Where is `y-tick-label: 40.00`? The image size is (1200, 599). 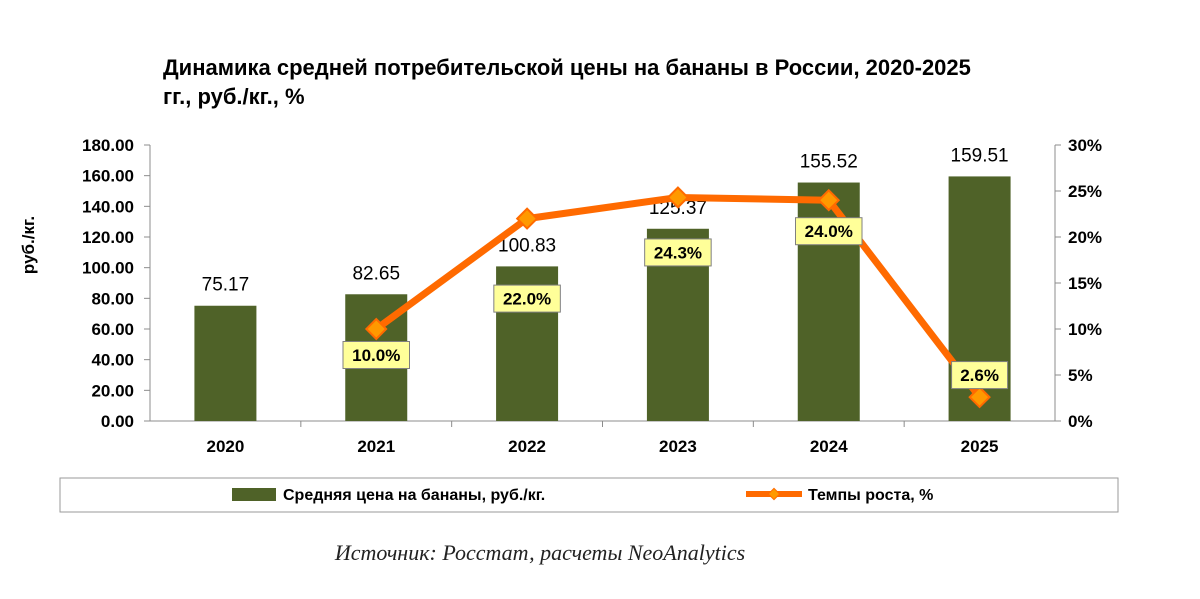
y-tick-label: 40.00 is located at coordinates (112, 360).